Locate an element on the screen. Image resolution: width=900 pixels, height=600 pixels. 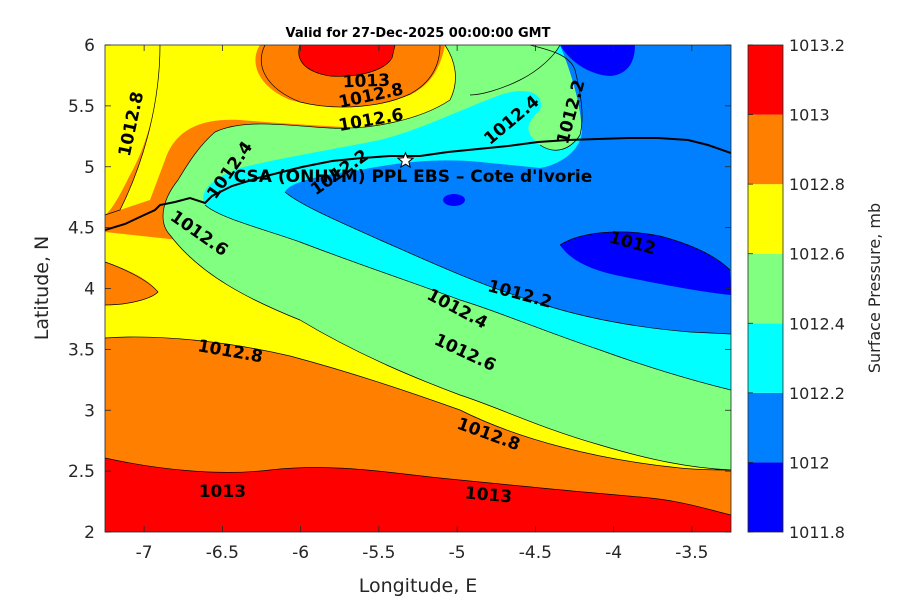
band-1012.6-main is located at coordinates (135, 130).